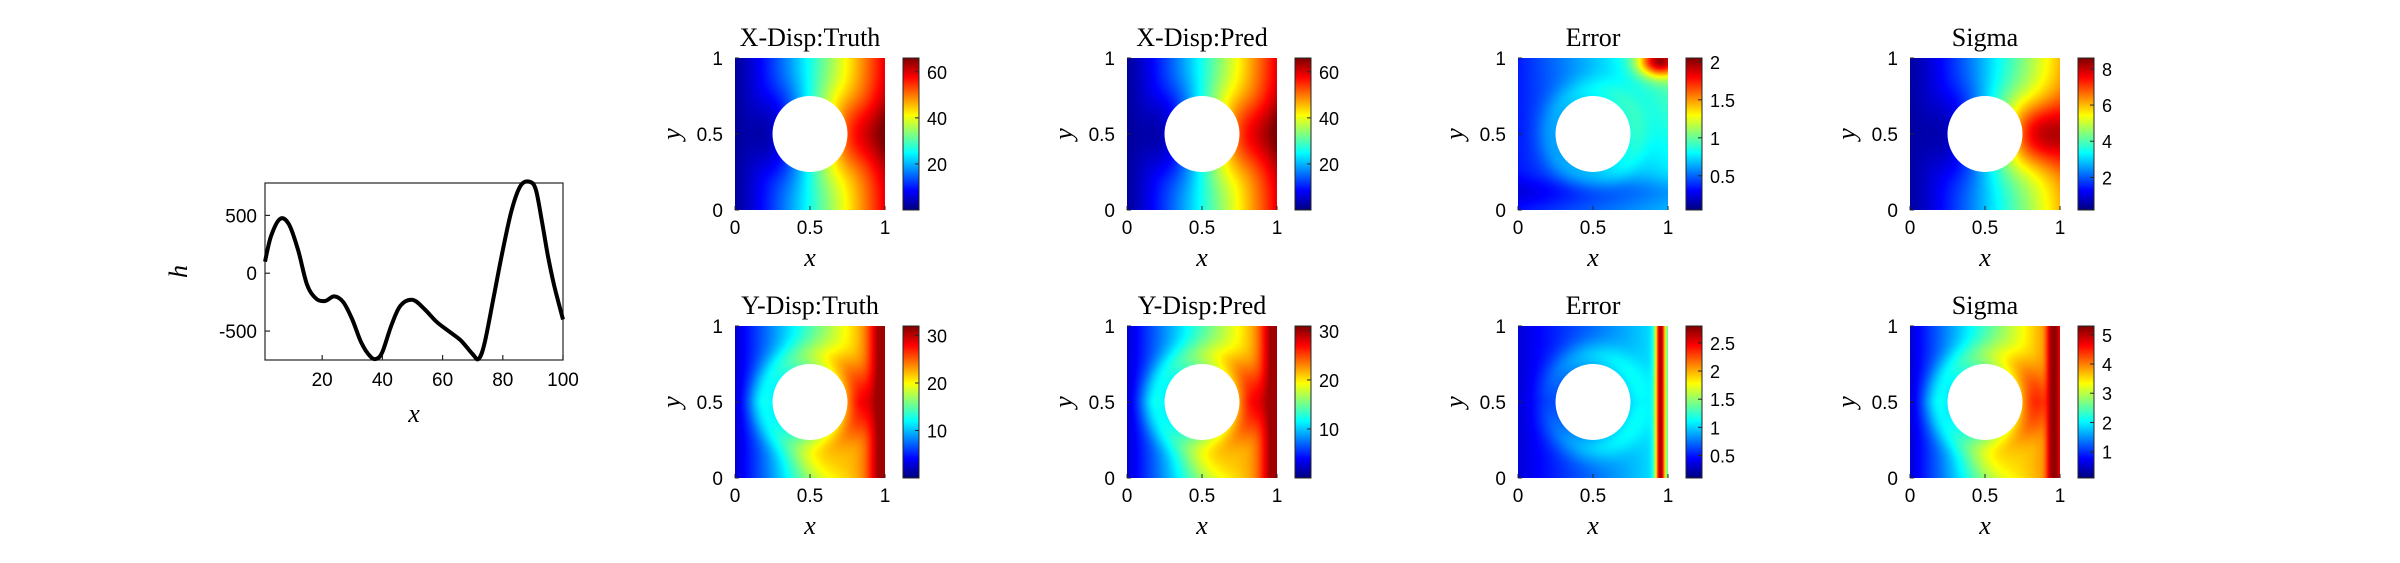  I want to click on line-plot-axes-box, so click(414, 271).